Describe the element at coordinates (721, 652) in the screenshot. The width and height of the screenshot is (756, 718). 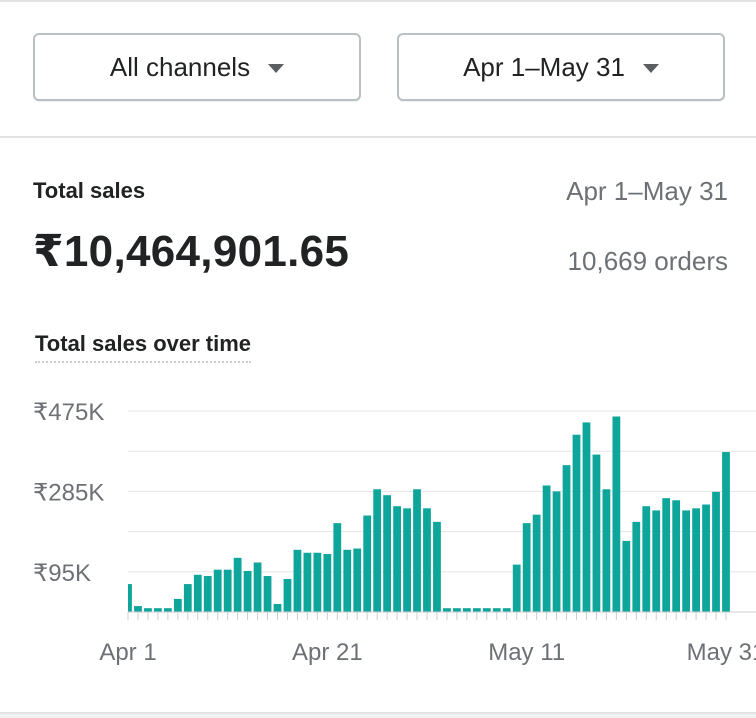
I see `x-tick-label: May 31` at that location.